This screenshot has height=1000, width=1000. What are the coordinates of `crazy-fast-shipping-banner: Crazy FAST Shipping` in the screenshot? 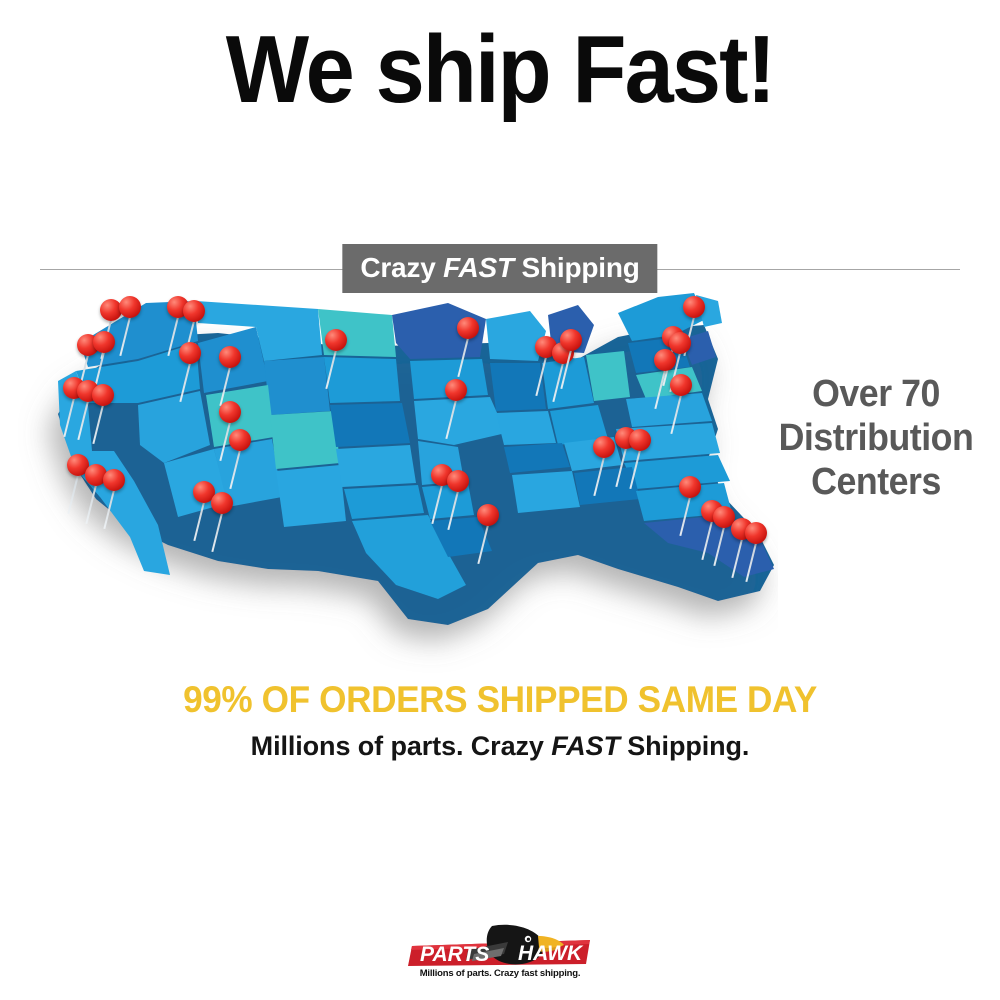 It's located at (500, 268).